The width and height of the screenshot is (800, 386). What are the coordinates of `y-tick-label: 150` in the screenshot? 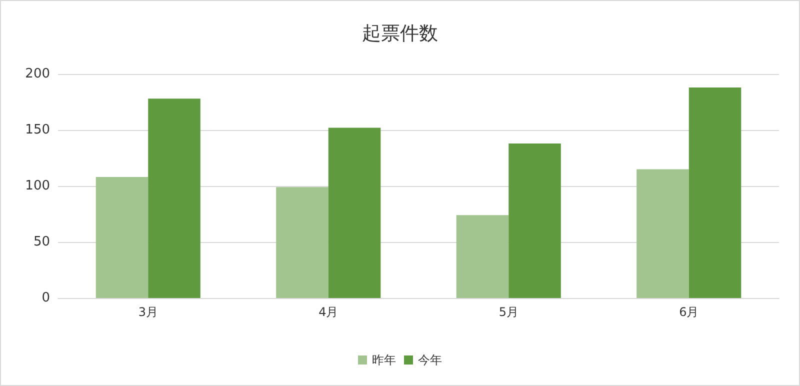 It's located at (37, 130).